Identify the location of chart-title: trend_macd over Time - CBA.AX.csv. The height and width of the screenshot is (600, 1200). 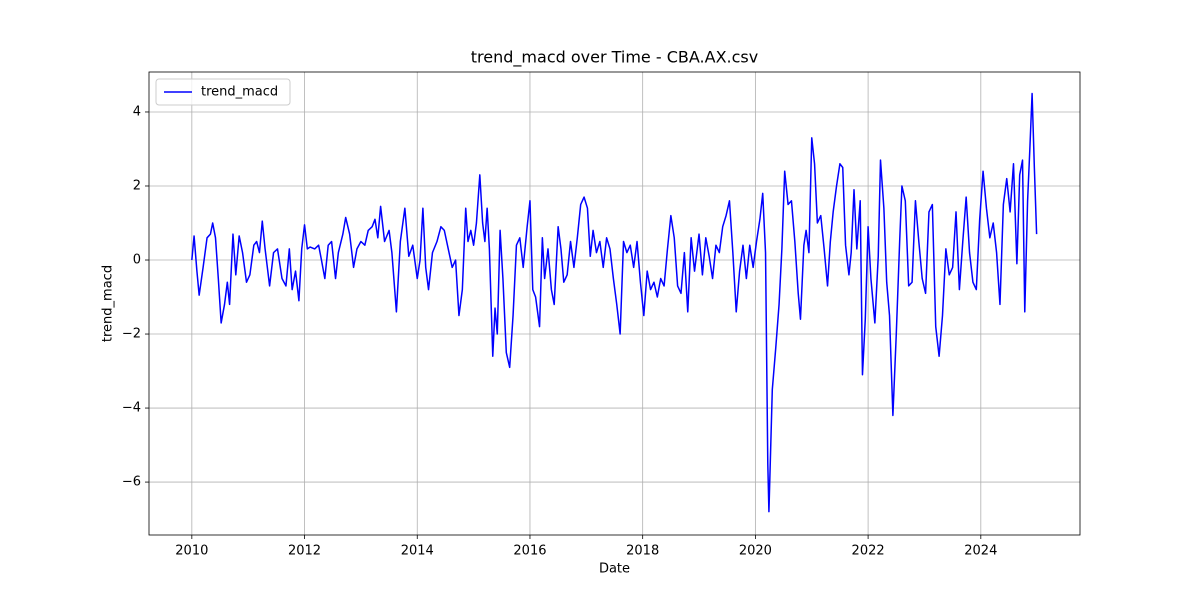
(614, 58).